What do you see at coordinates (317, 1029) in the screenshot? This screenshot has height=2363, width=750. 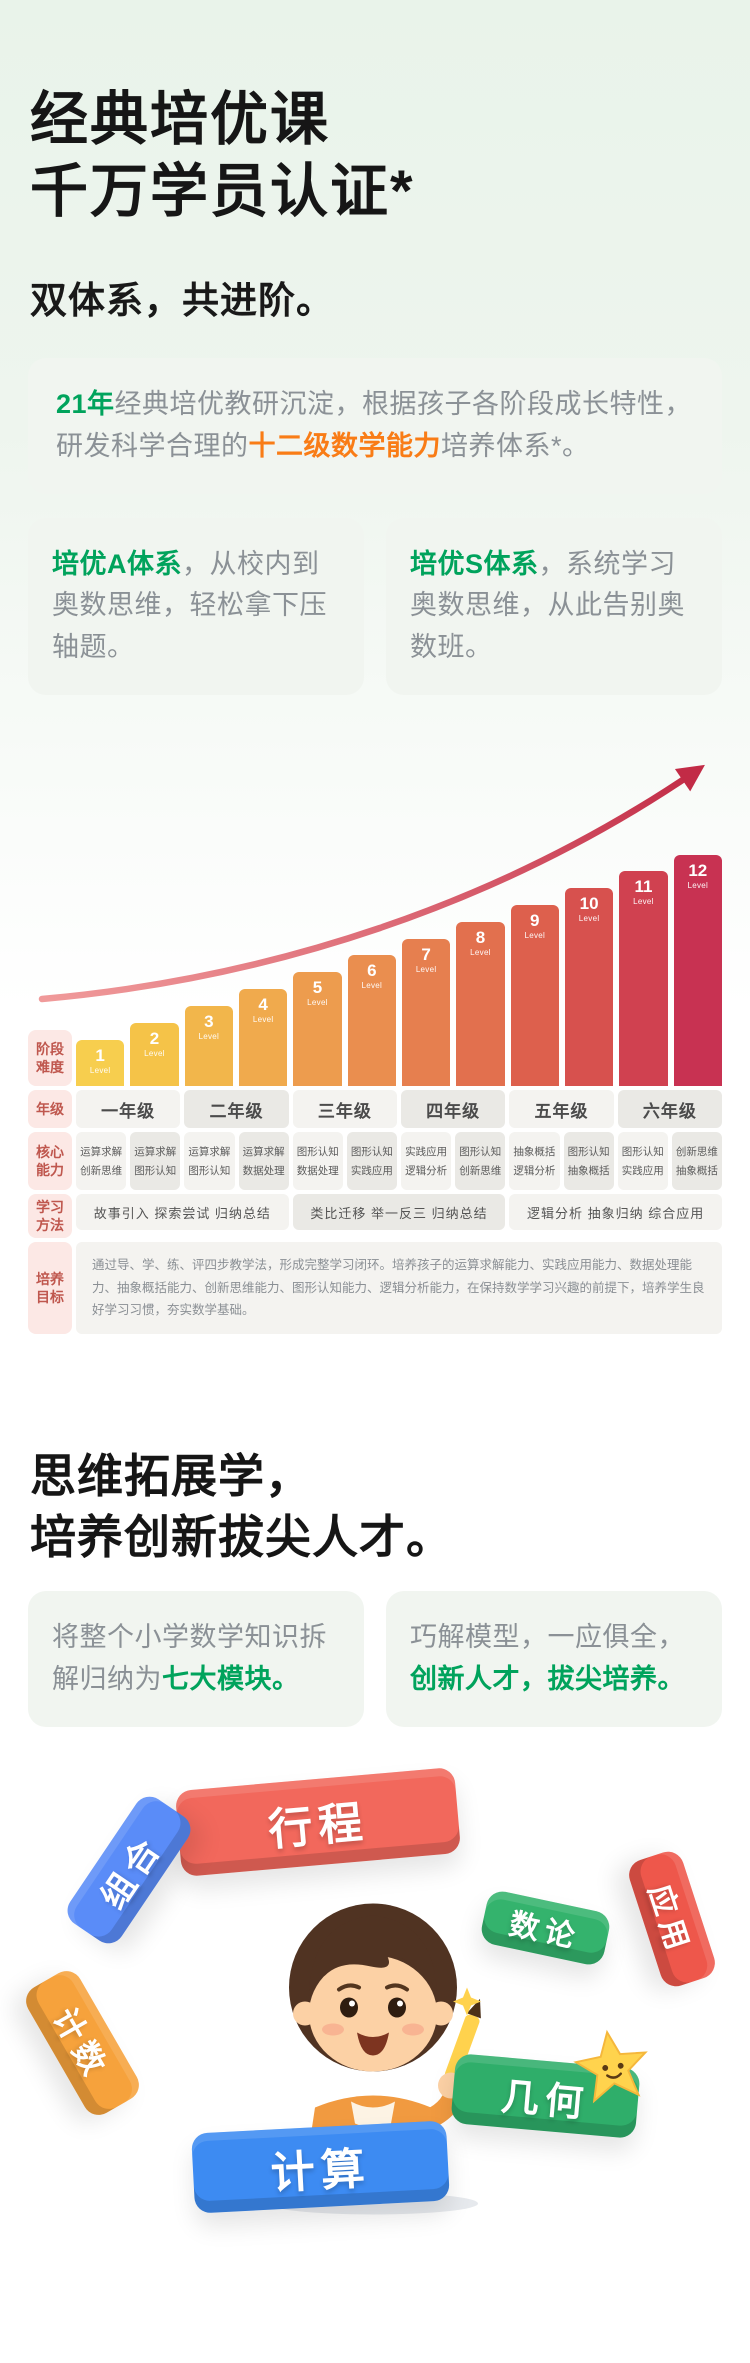 I see `level-bar-5: 5 Level` at bounding box center [317, 1029].